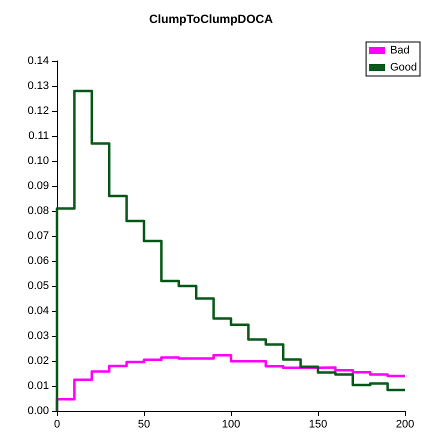 This screenshot has width=422, height=438. Describe the element at coordinates (38, 136) in the screenshot. I see `y-tick-label: 0.11` at that location.